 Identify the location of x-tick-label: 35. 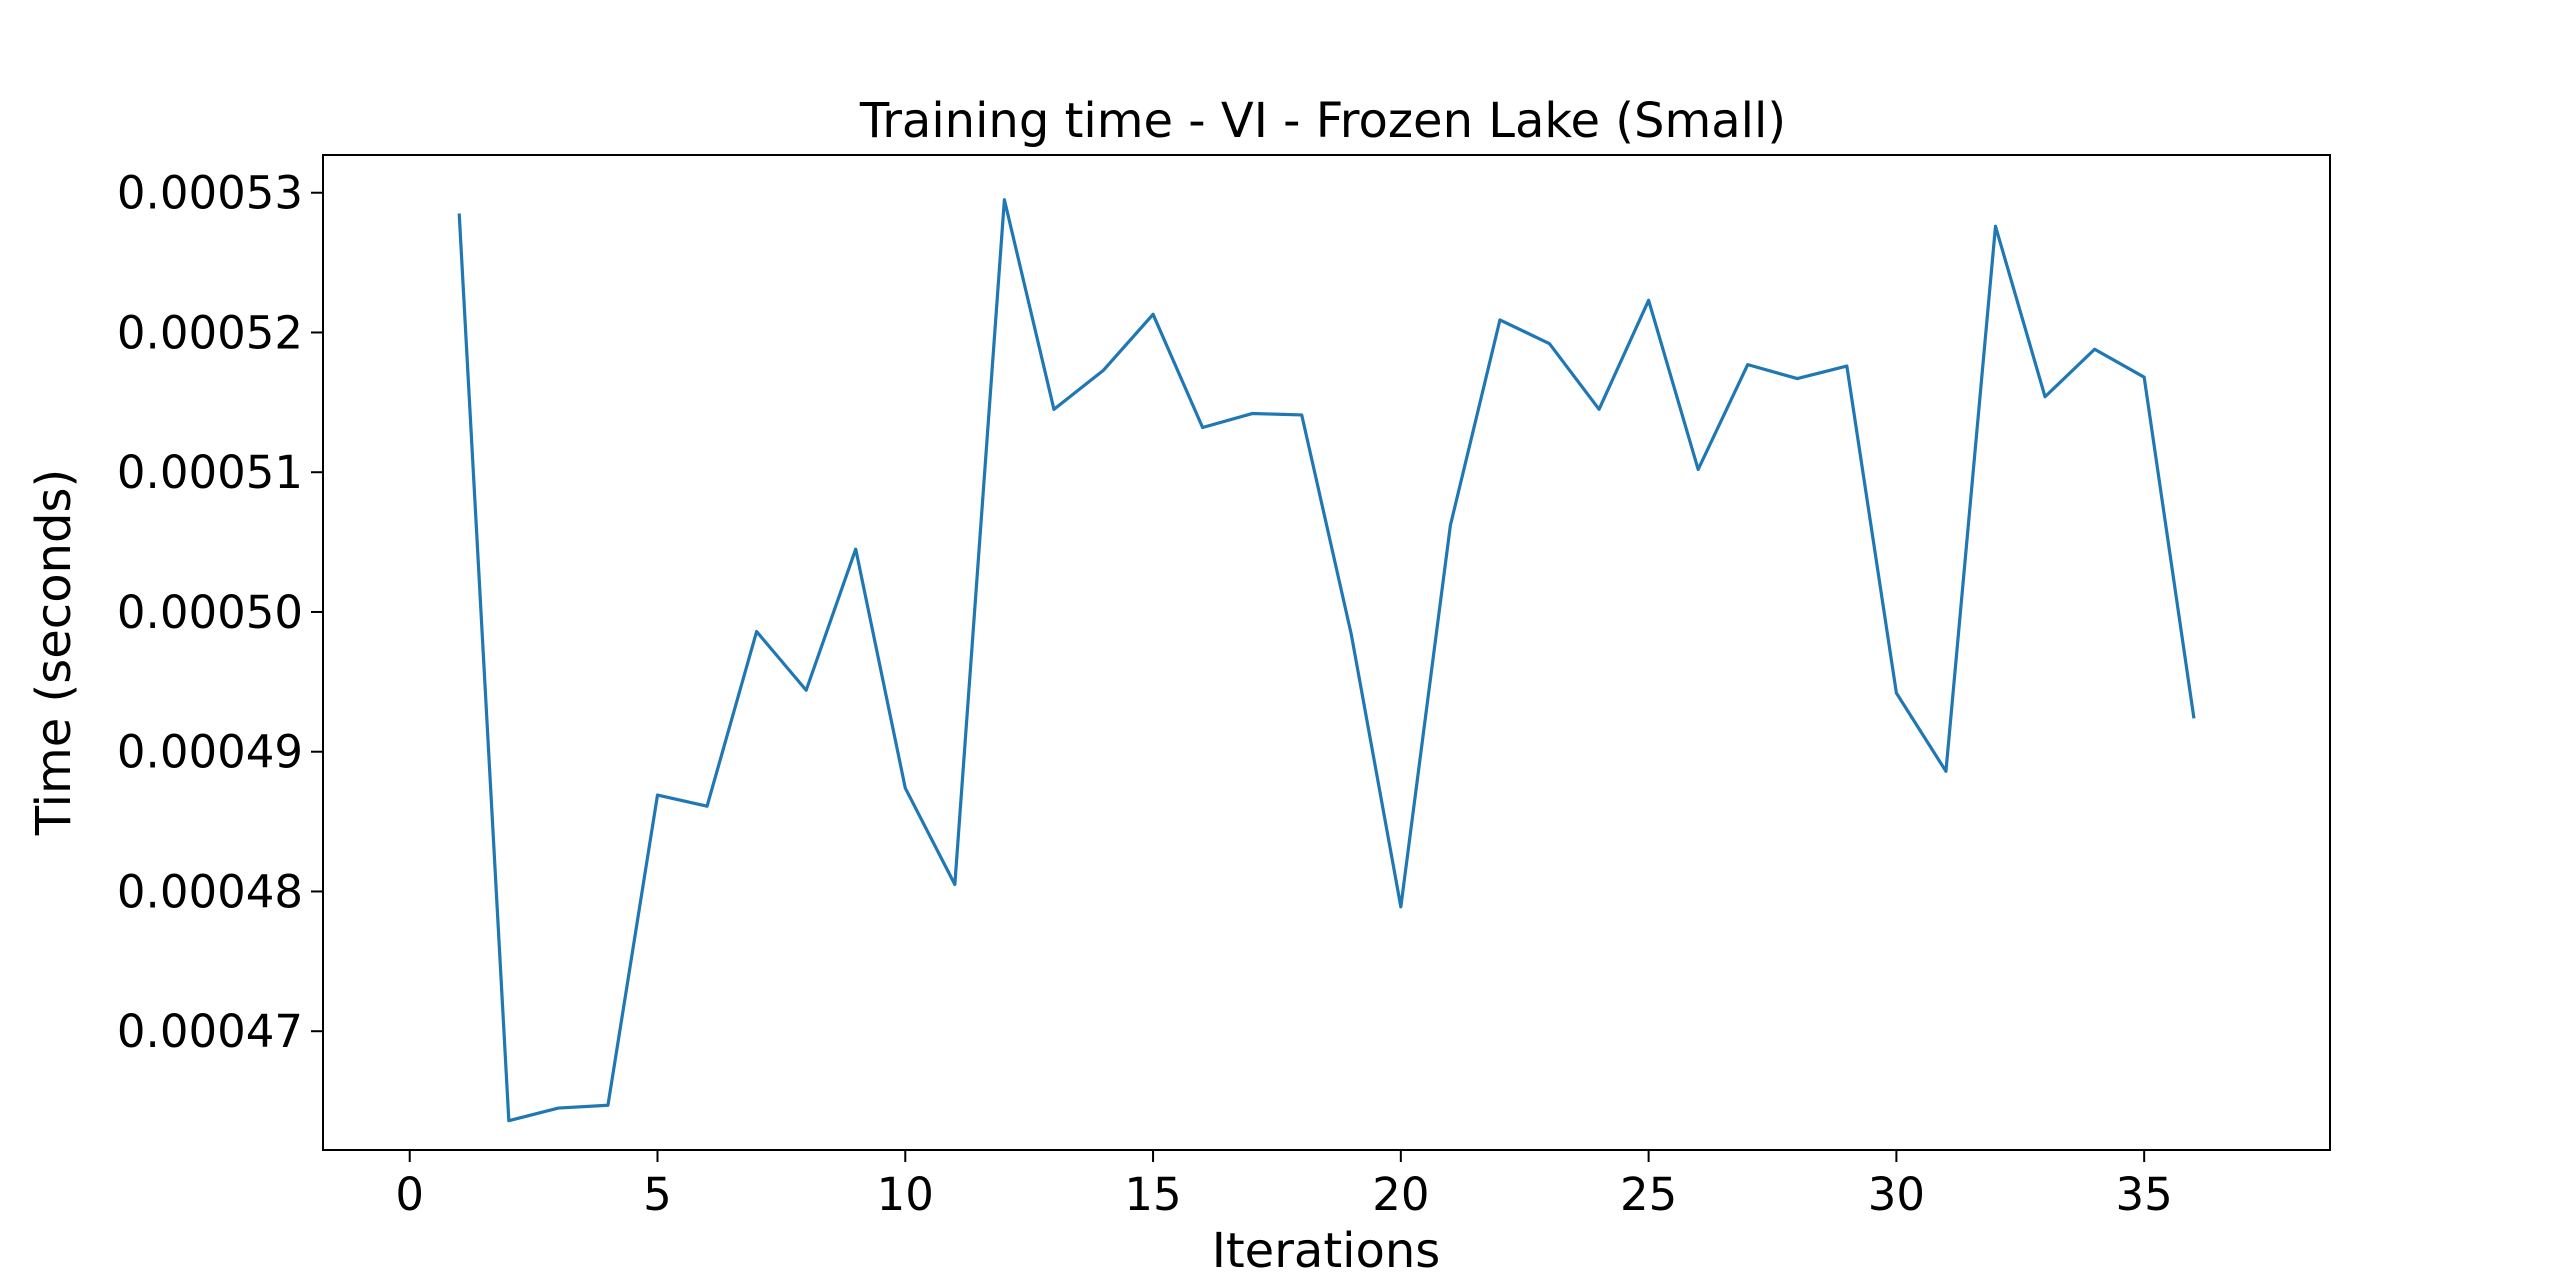
(2144, 1194).